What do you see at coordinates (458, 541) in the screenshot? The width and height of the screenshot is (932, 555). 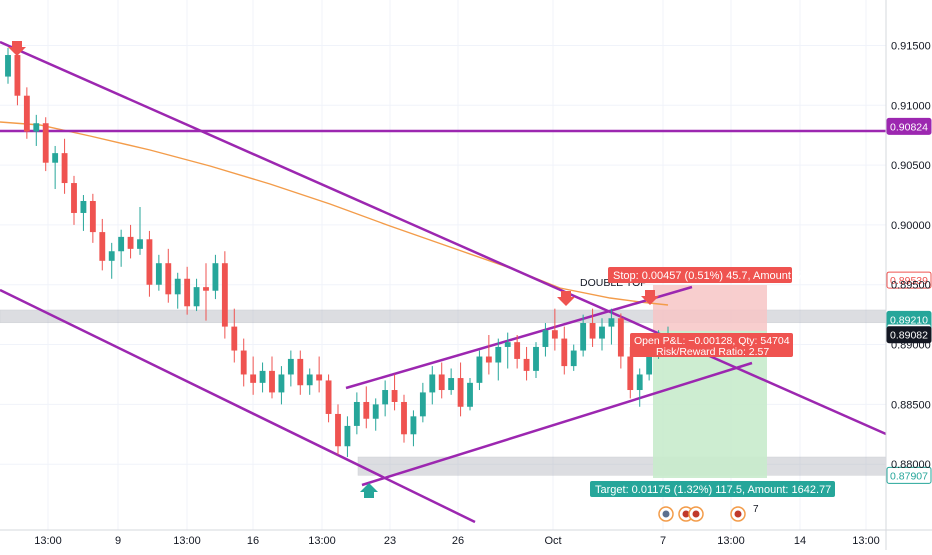 I see `x-tick-label: 26` at bounding box center [458, 541].